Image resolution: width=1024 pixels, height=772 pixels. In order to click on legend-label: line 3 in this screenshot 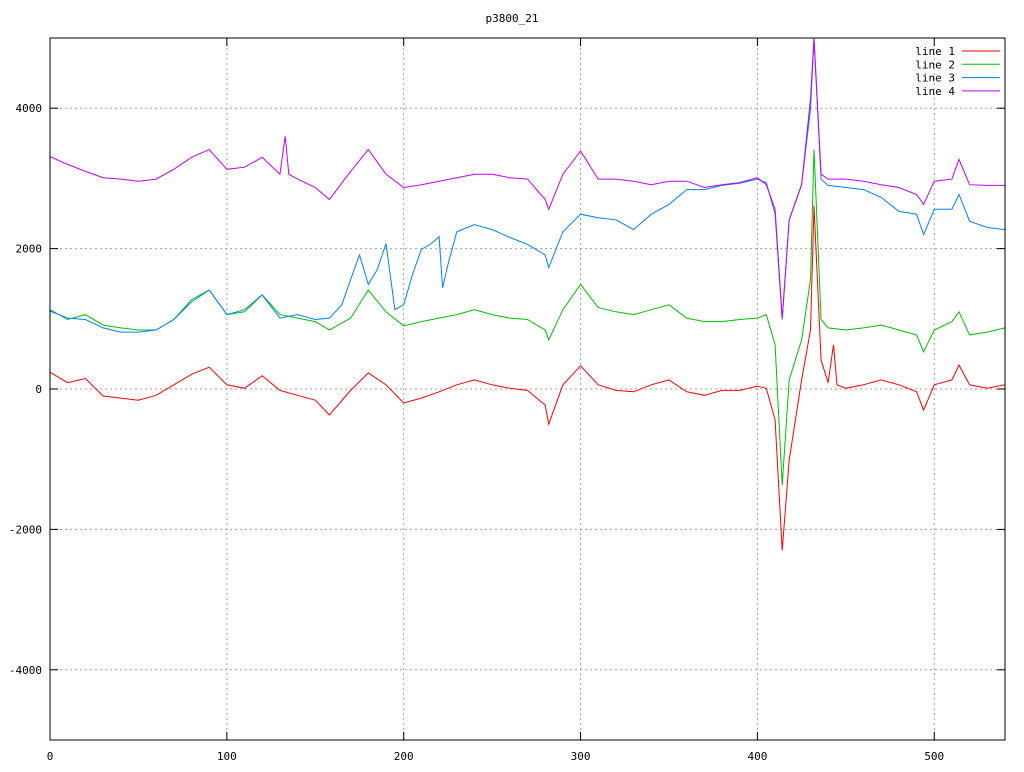, I will do `click(935, 78)`.